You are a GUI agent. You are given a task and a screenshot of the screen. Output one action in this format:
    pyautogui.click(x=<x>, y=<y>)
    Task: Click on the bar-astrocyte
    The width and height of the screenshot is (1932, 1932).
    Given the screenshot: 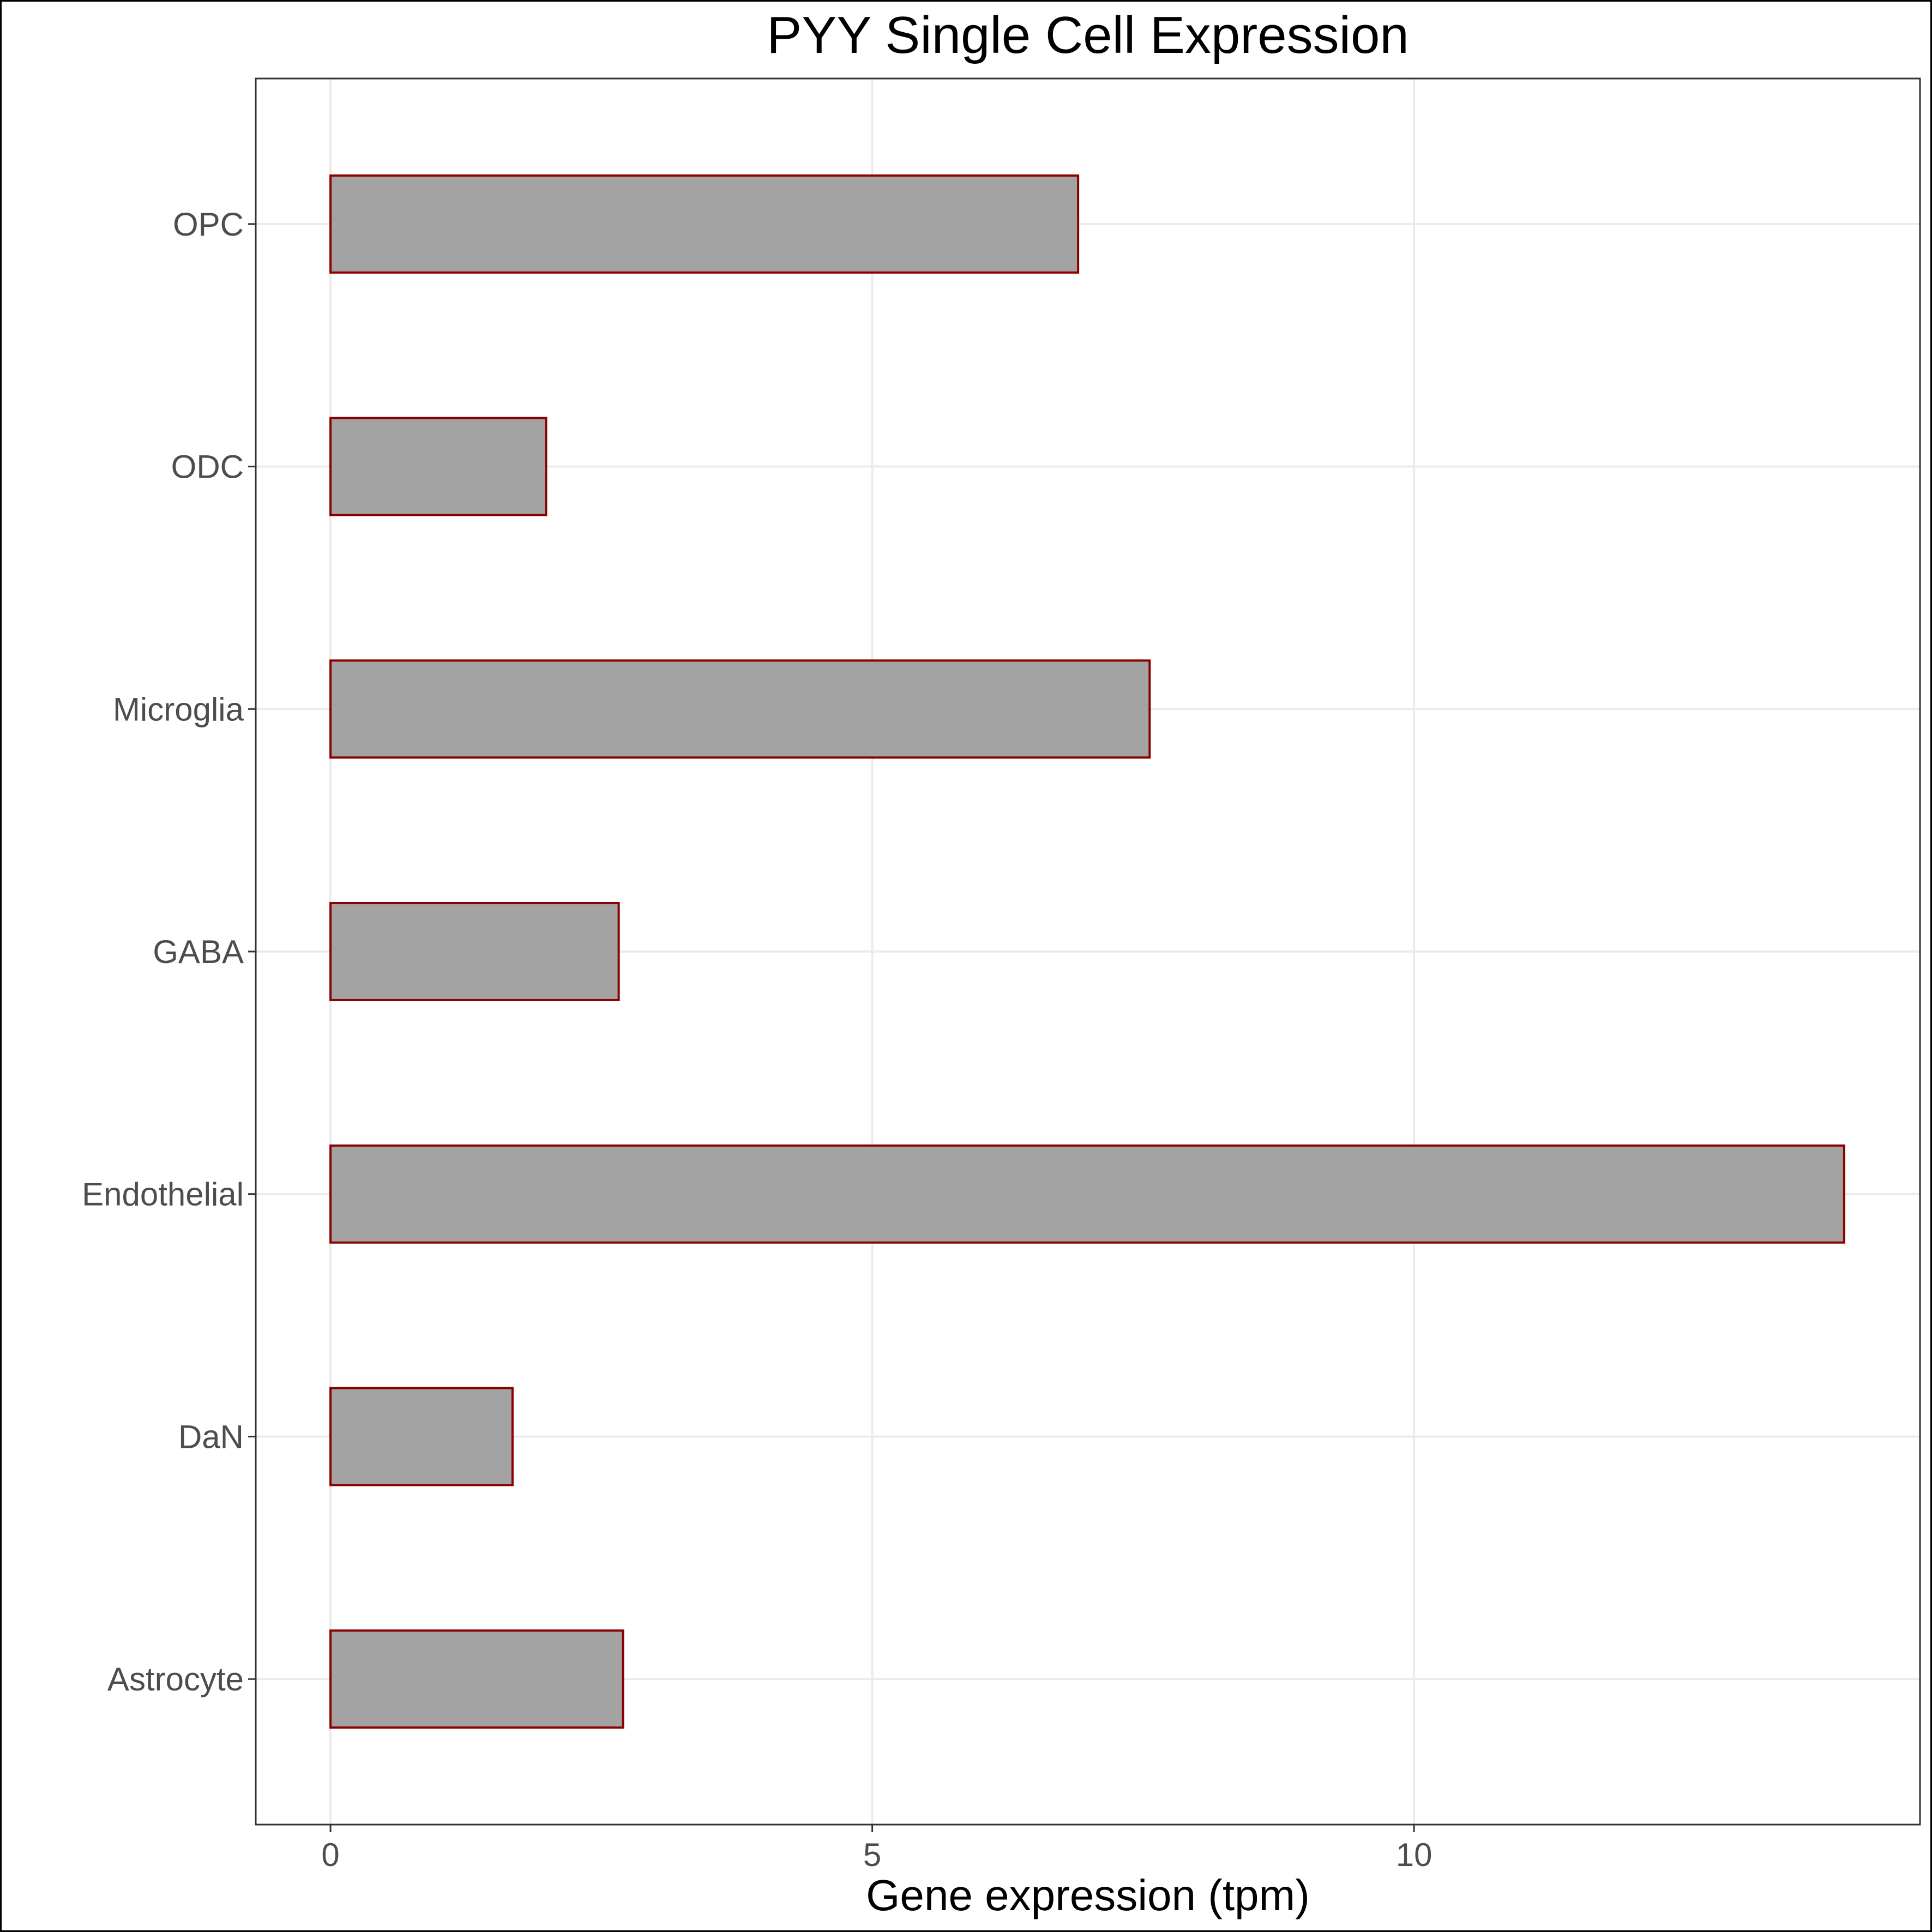 What is the action you would take?
    pyautogui.click(x=476, y=1679)
    